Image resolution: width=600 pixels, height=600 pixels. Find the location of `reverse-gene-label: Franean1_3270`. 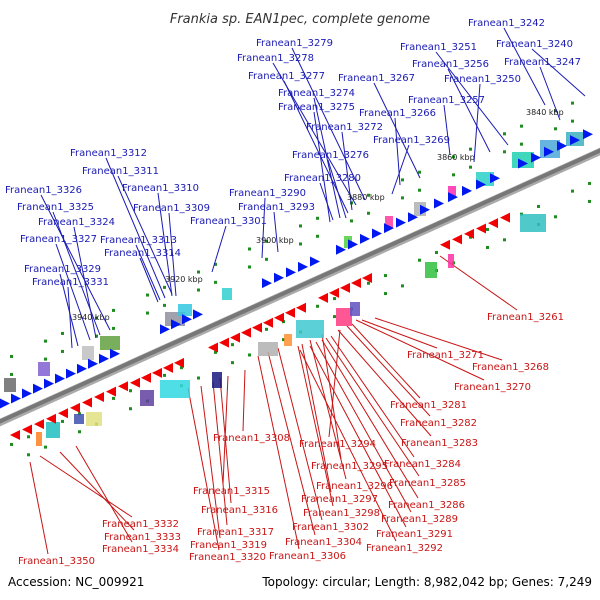

reverse-gene-label: Franean1_3270 is located at coordinates (492, 387).